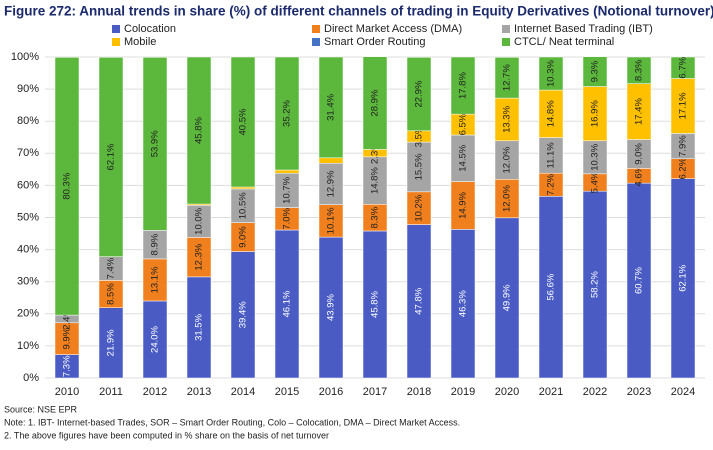 Image resolution: width=713 pixels, height=450 pixels. Describe the element at coordinates (507, 198) in the screenshot. I see `data-label: 12.0%` at that location.